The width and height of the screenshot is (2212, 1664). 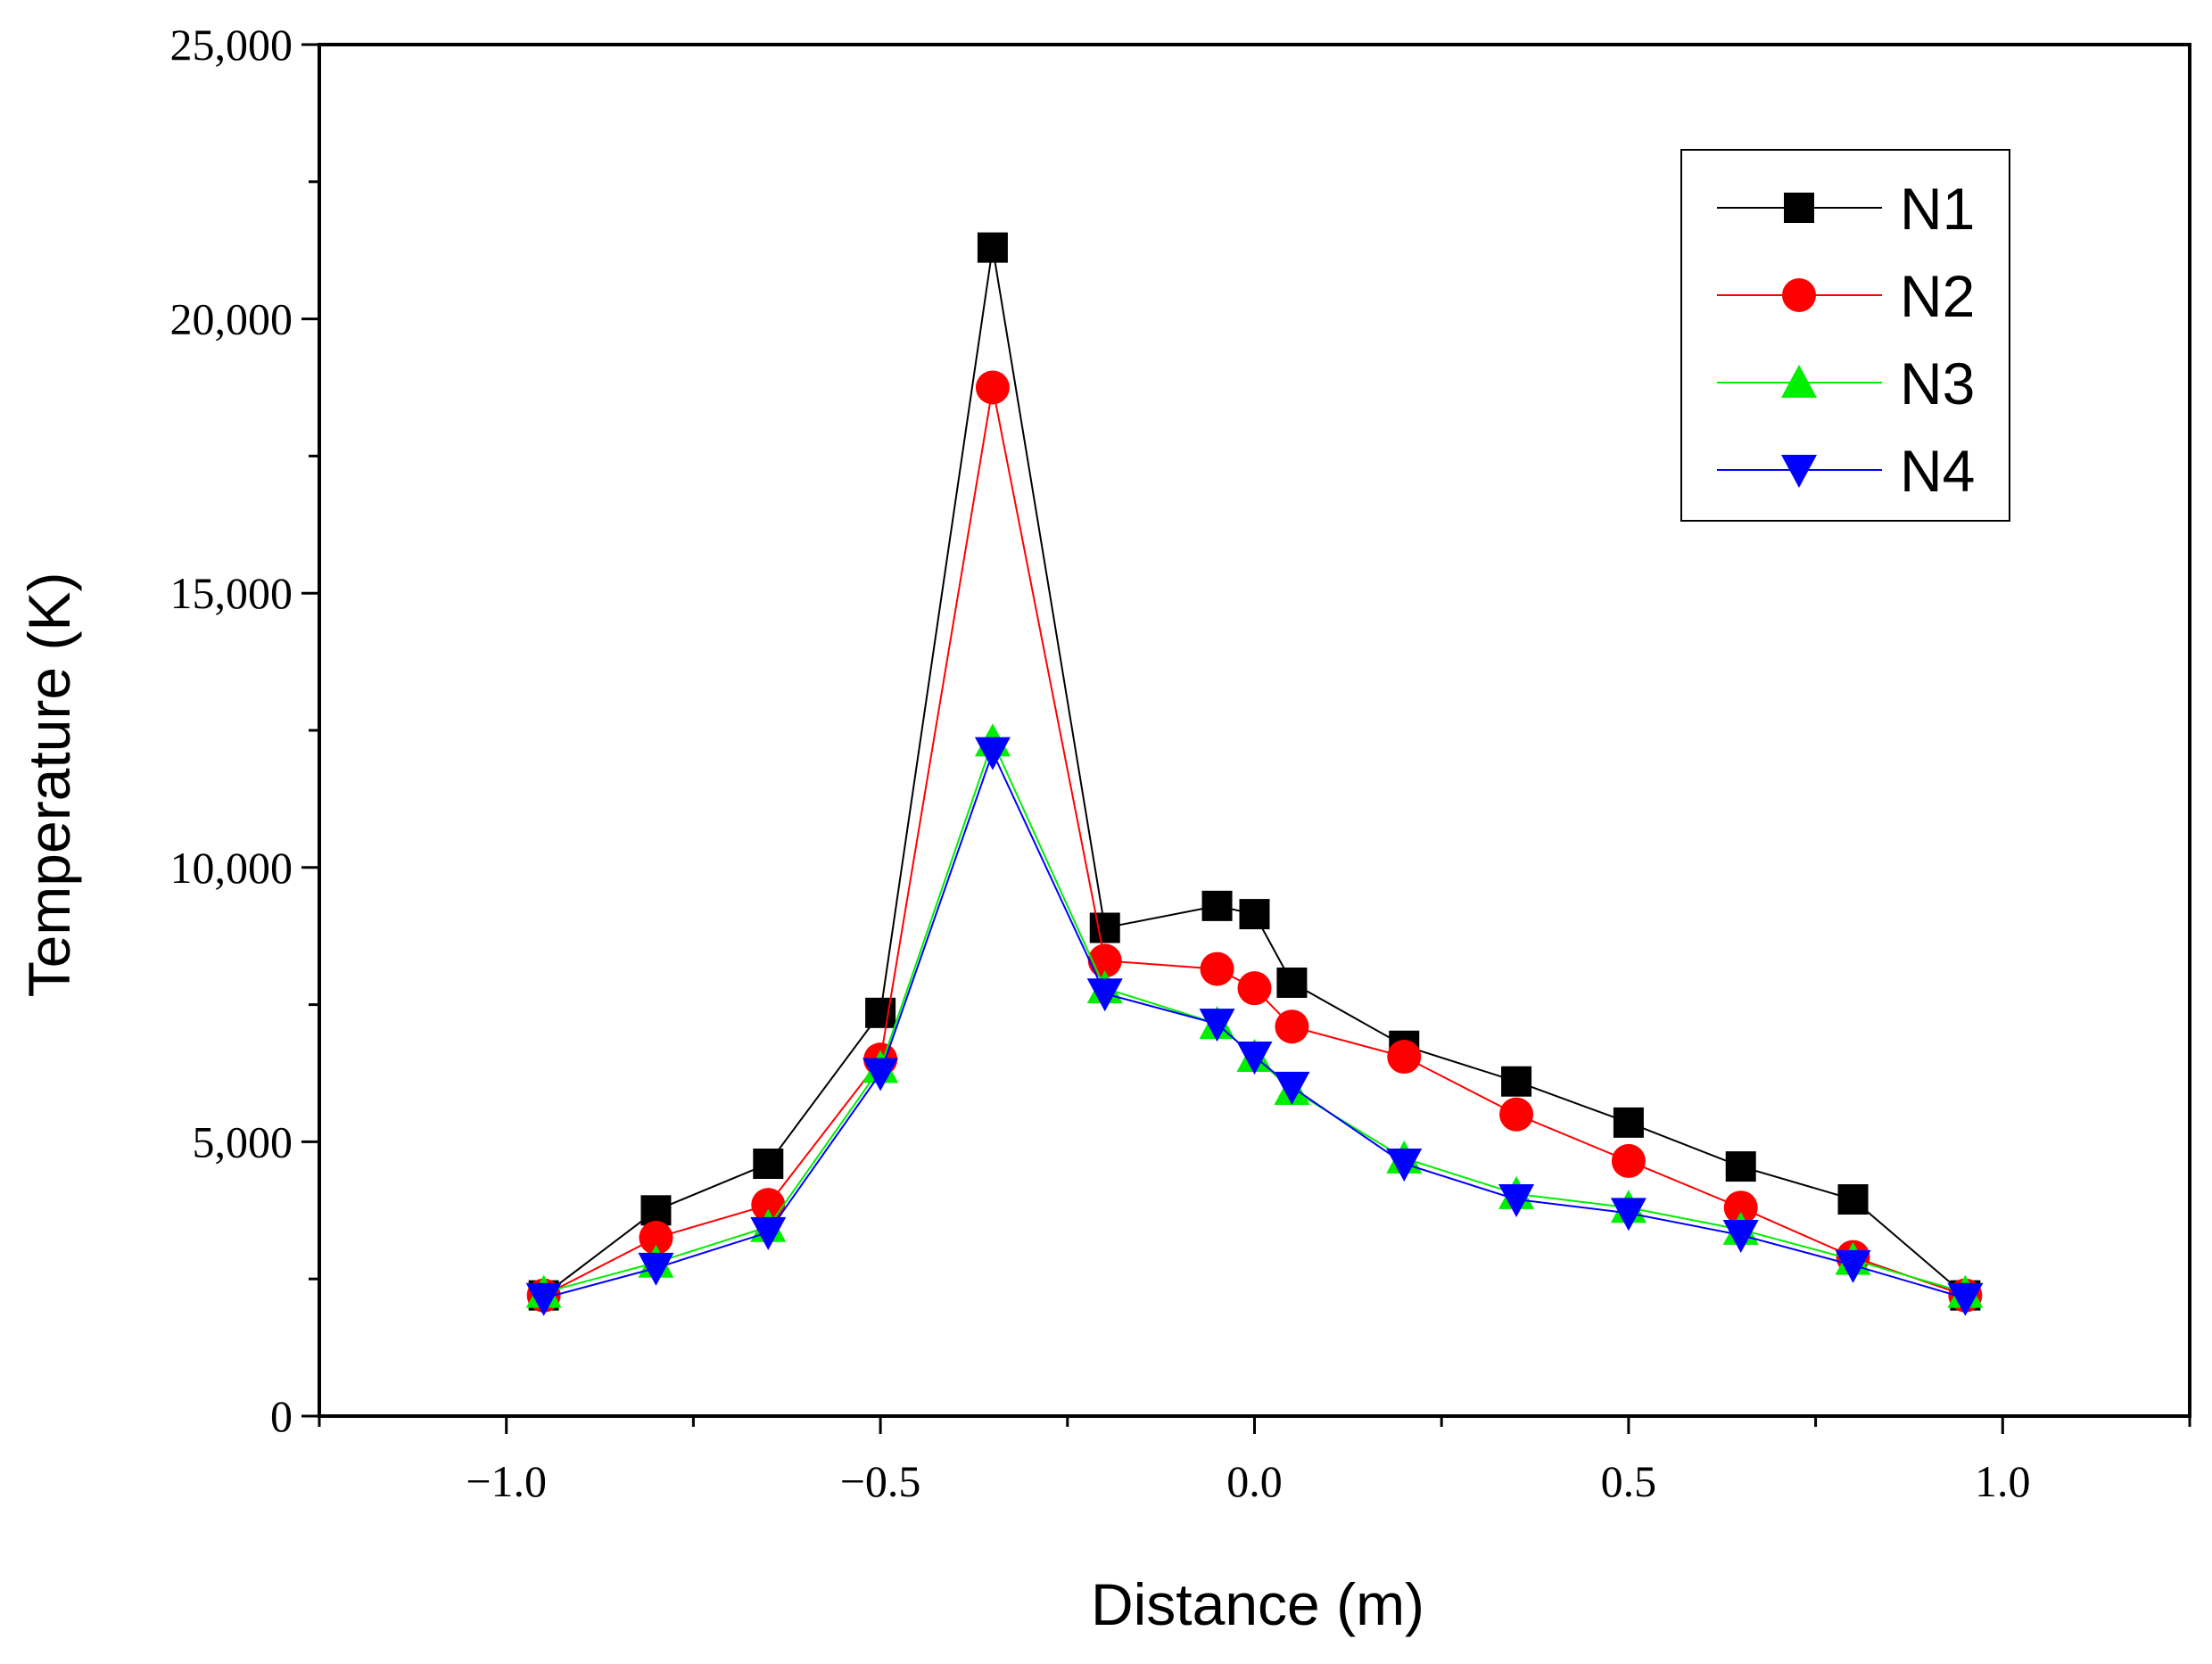 What do you see at coordinates (1937, 383) in the screenshot?
I see `legend-label-n3: N3` at bounding box center [1937, 383].